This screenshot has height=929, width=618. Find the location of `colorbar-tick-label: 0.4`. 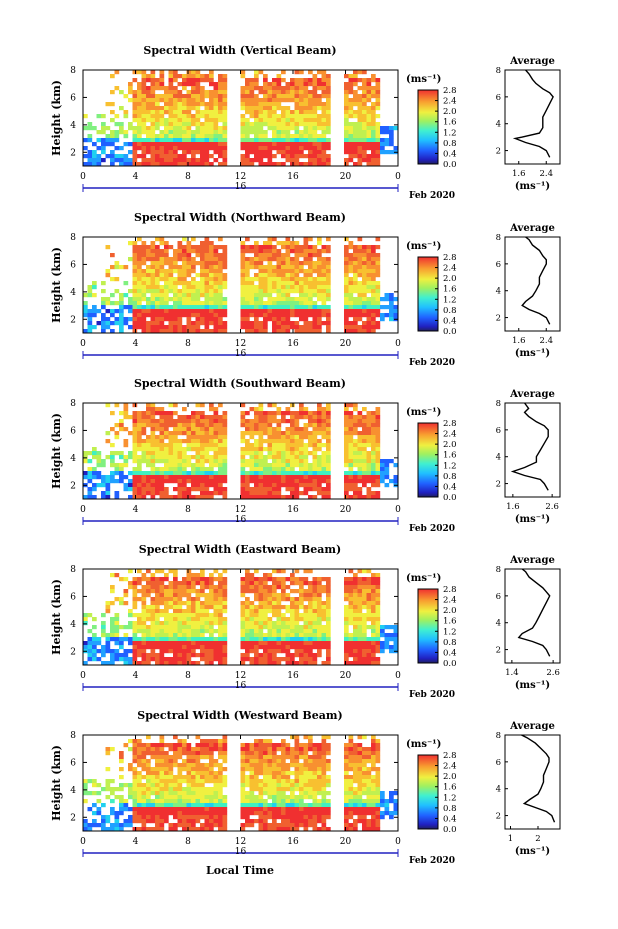

colorbar-tick-label: 0.4 is located at coordinates (450, 321).